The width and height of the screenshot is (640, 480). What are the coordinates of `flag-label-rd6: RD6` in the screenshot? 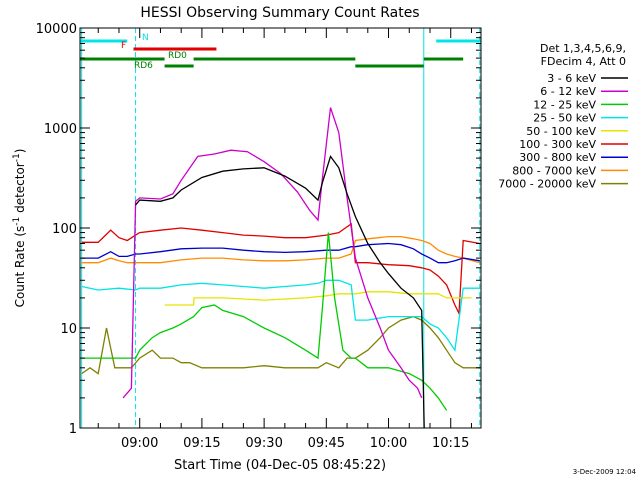 It's located at (143, 66).